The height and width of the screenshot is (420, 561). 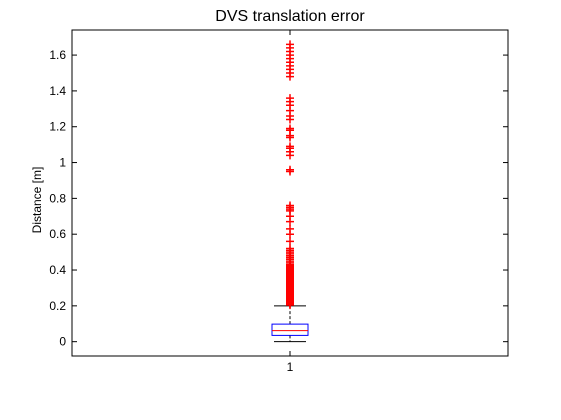 I want to click on y-tick-label: 1.6, so click(x=57, y=55).